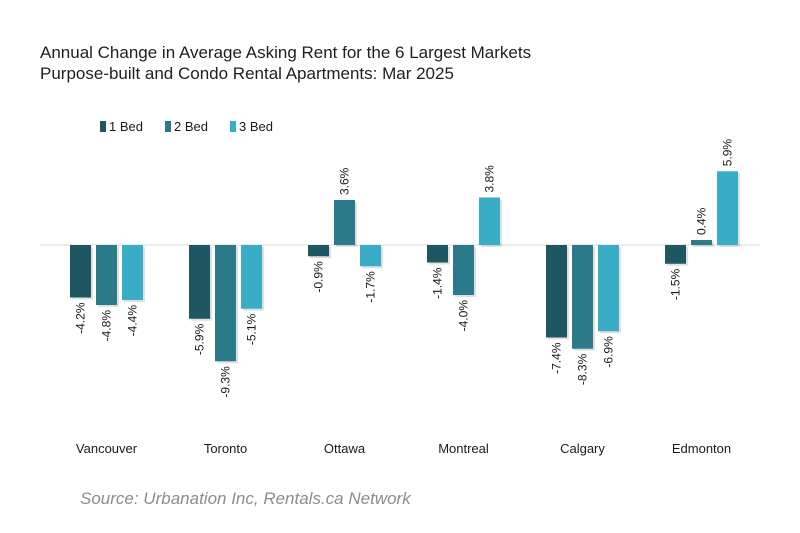  I want to click on data-label: -5.9%, so click(200, 339).